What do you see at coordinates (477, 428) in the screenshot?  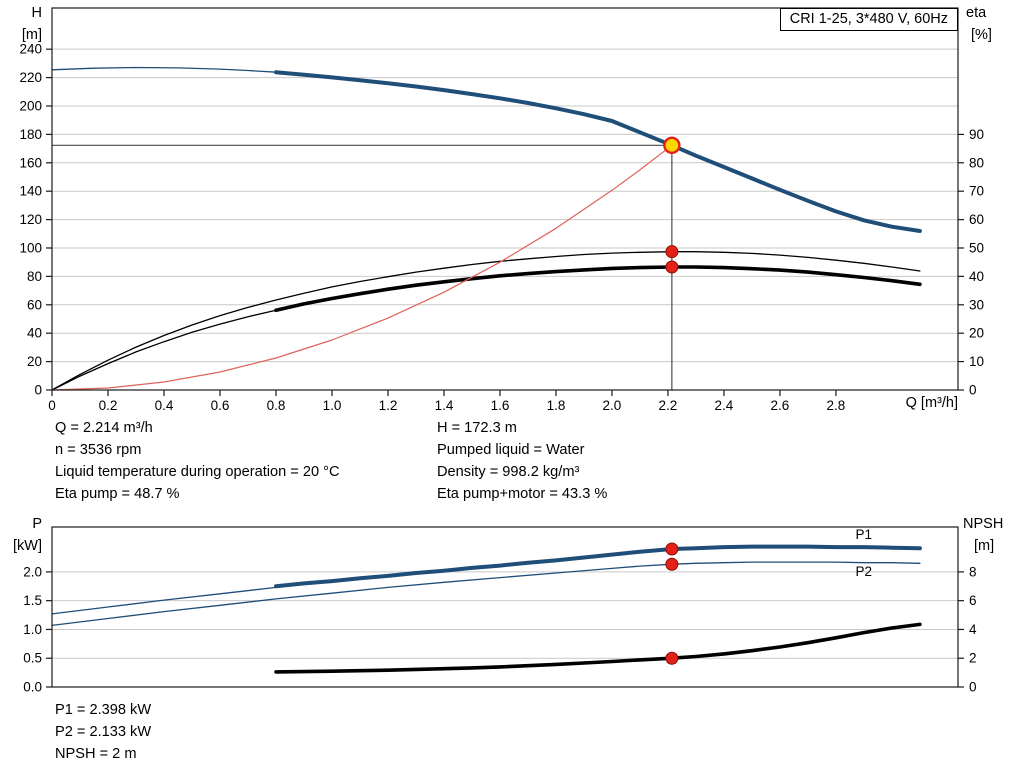 I see `info-head: H = 172.3 m` at bounding box center [477, 428].